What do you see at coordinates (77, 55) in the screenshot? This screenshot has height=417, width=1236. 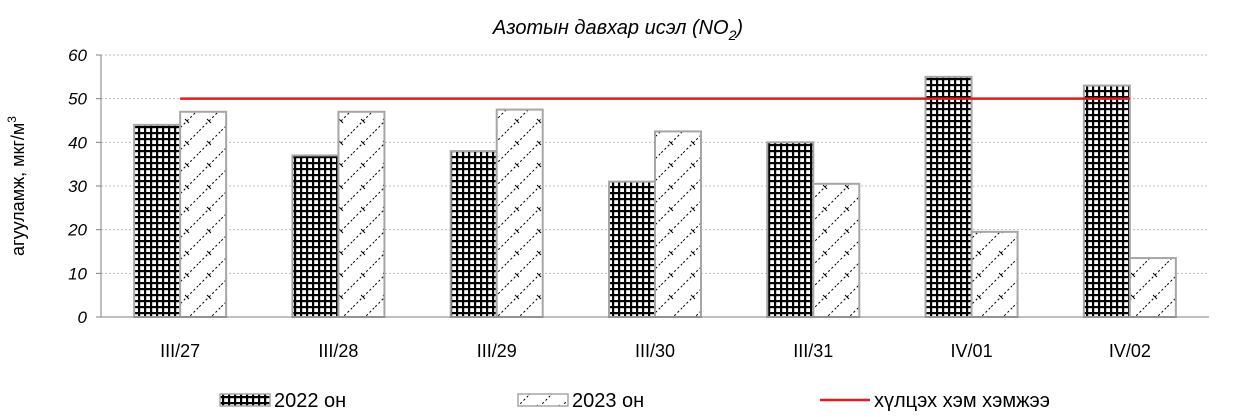 I see `y-tick-label: 60` at bounding box center [77, 55].